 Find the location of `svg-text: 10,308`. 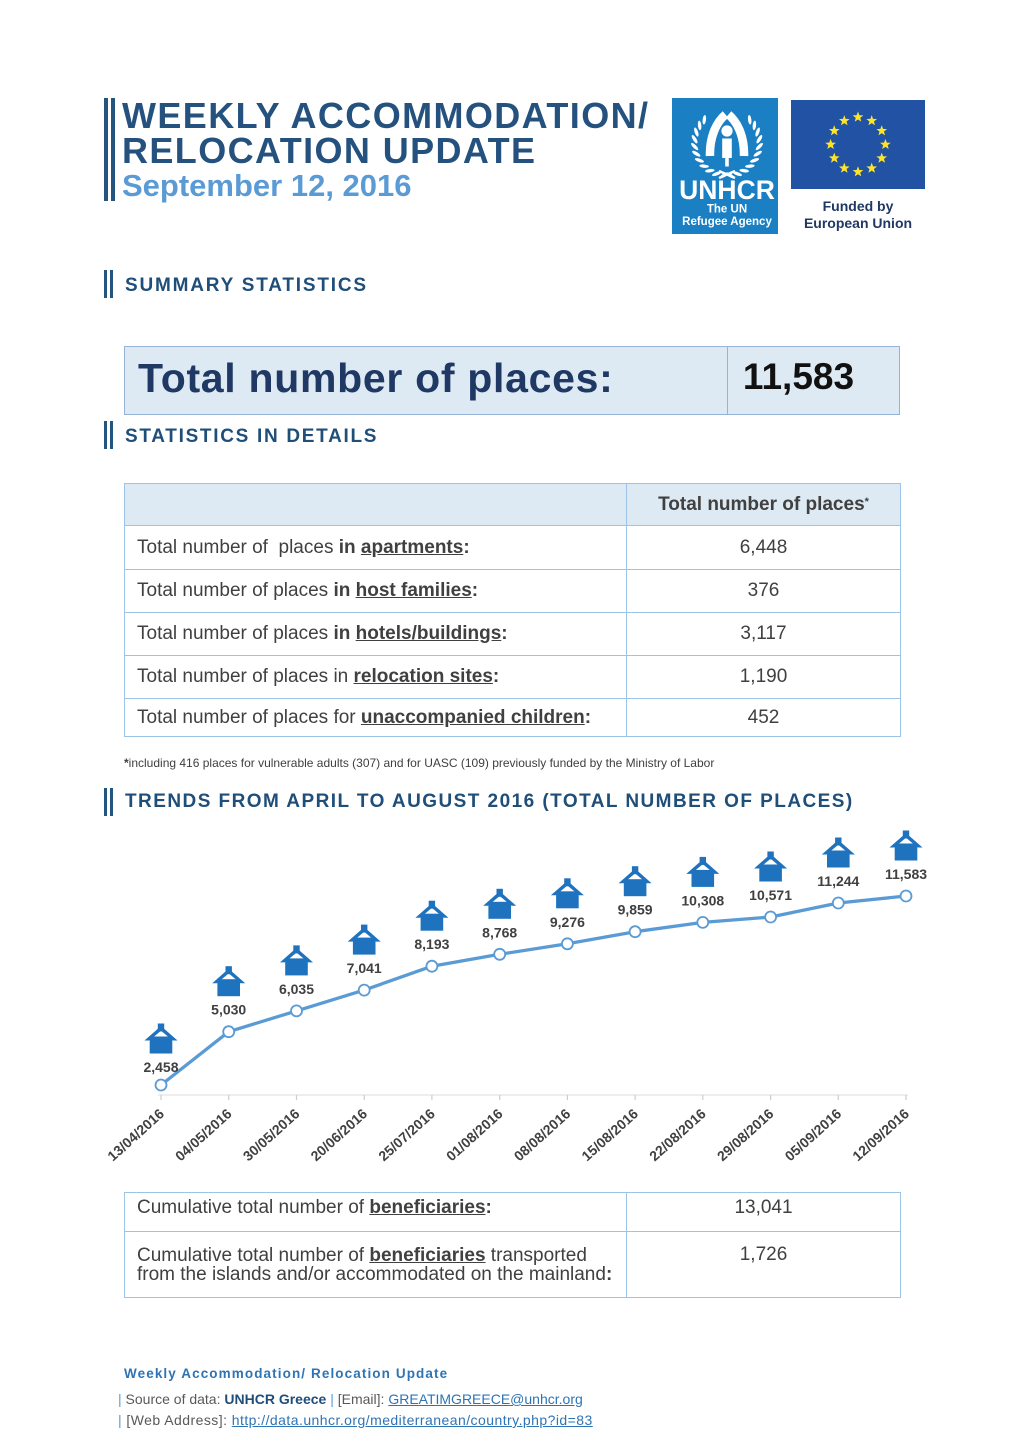

svg-text: 10,308 is located at coordinates (702, 900).